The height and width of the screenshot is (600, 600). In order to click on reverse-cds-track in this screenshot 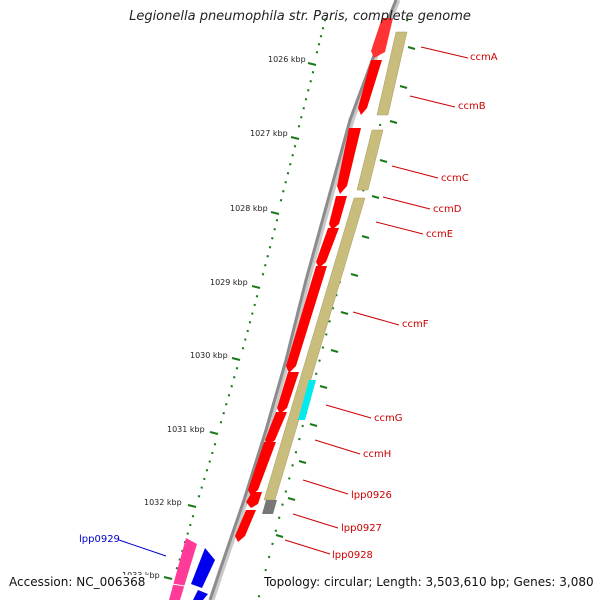, I will do `click(192, 569)`.